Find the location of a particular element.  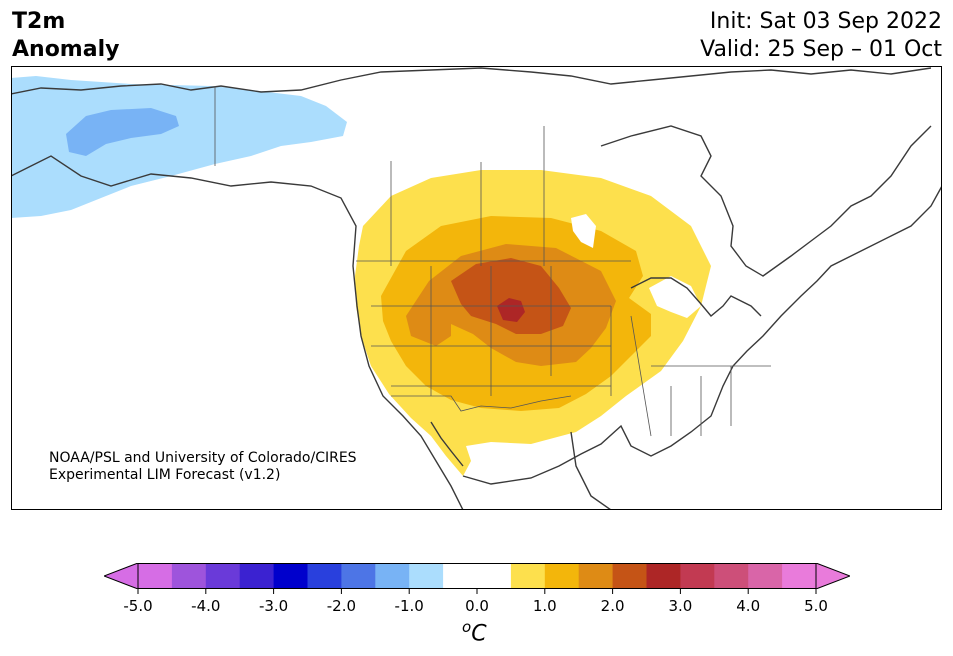

unit-degree: o is located at coordinates (467, 627).